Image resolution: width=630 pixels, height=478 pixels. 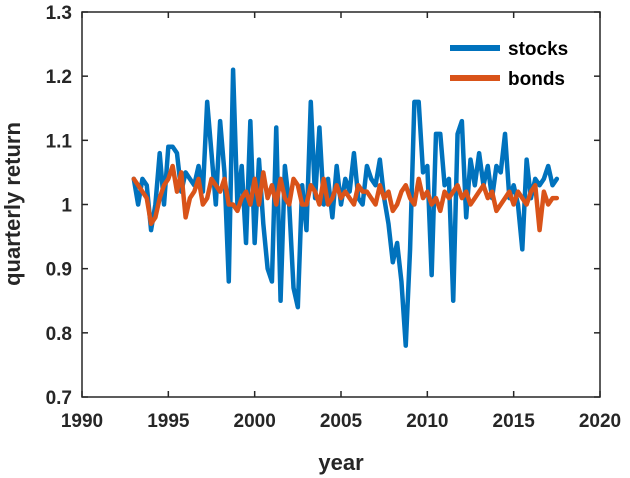 I want to click on x-tick-label: 1990, so click(x=82, y=421).